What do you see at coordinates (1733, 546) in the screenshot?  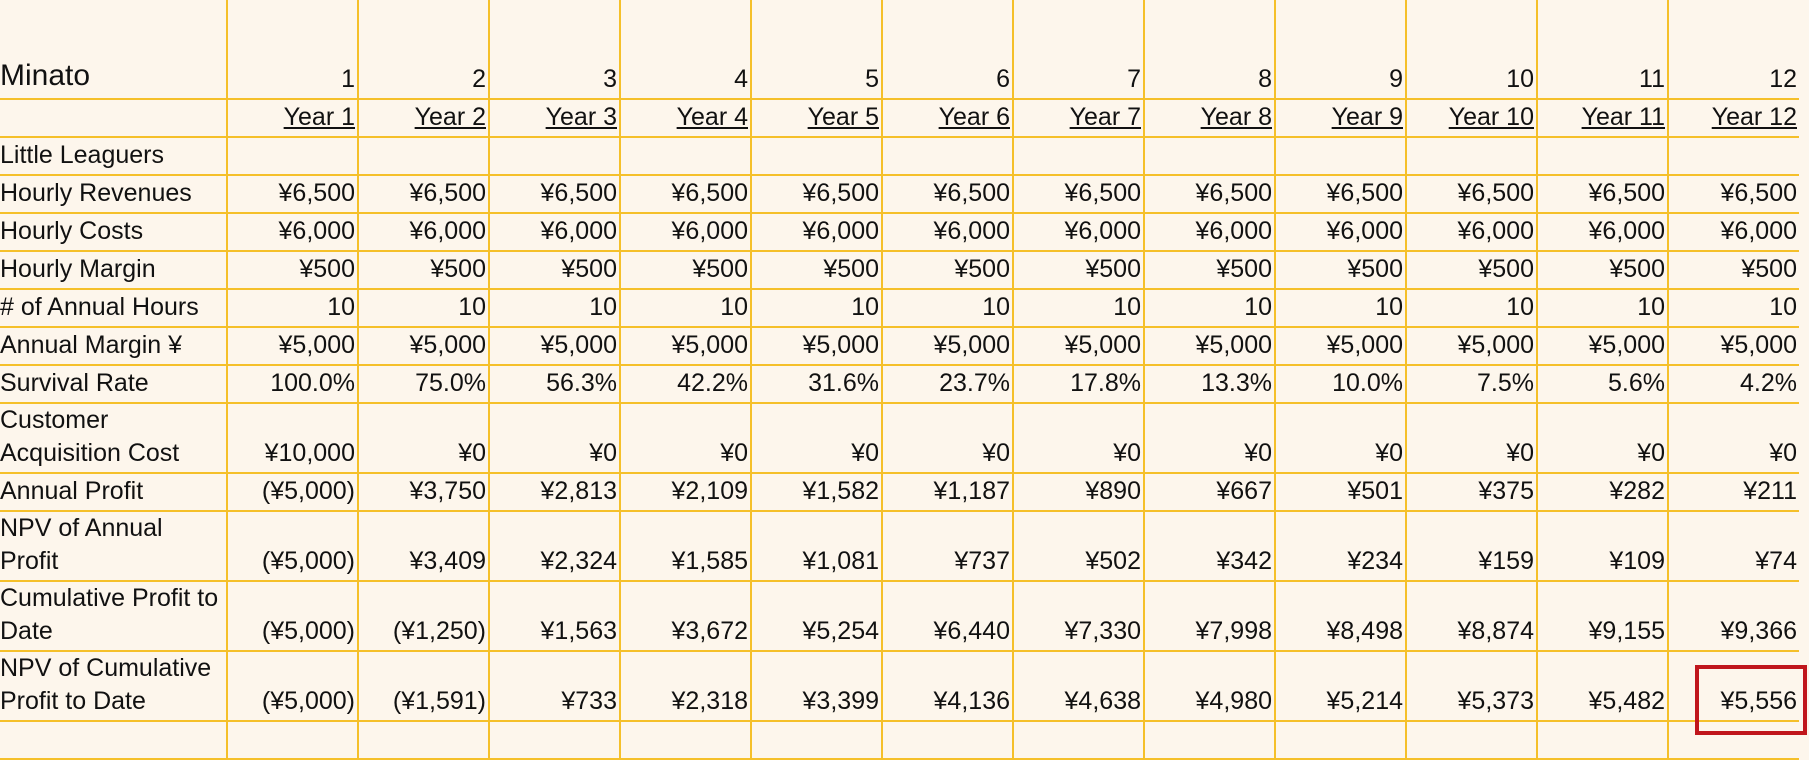 I see `value-cell: ¥74` at bounding box center [1733, 546].